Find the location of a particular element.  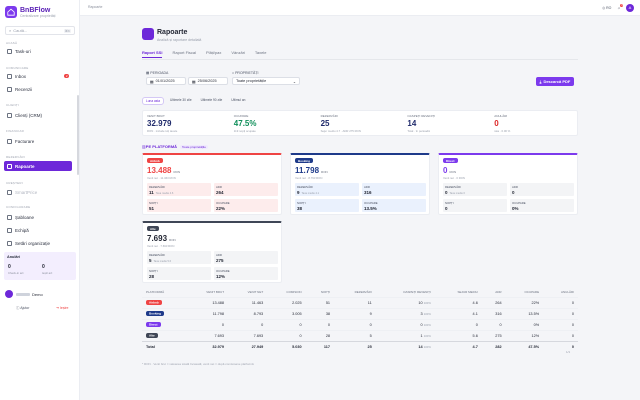

tab-divider is located at coordinates (360, 59).